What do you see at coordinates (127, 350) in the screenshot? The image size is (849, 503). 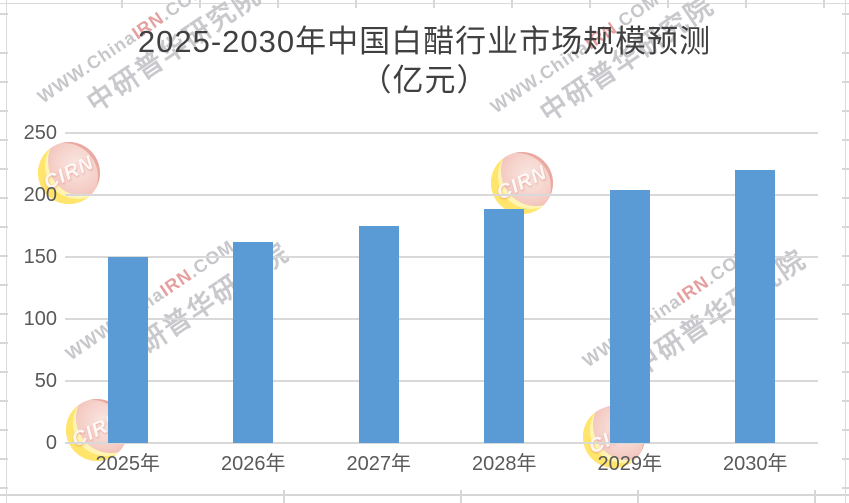 I see `bar-2025年` at bounding box center [127, 350].